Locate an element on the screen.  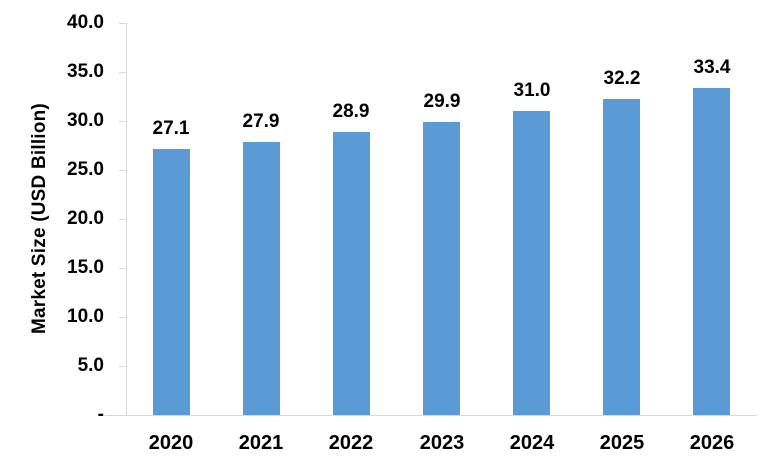
bar-value-label: 27.1 is located at coordinates (171, 128).